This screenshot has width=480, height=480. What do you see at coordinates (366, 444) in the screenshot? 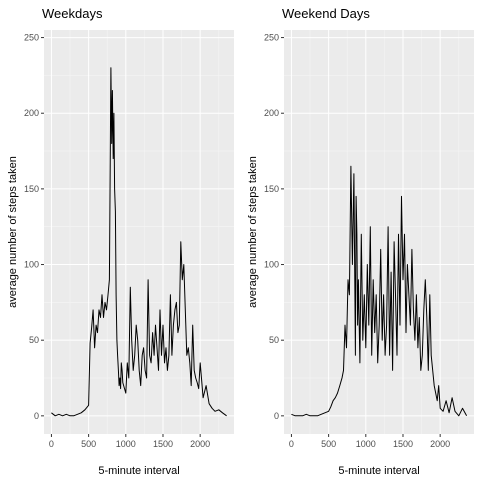
I see `weekend-days-x-tick-label: 1000` at bounding box center [366, 444].